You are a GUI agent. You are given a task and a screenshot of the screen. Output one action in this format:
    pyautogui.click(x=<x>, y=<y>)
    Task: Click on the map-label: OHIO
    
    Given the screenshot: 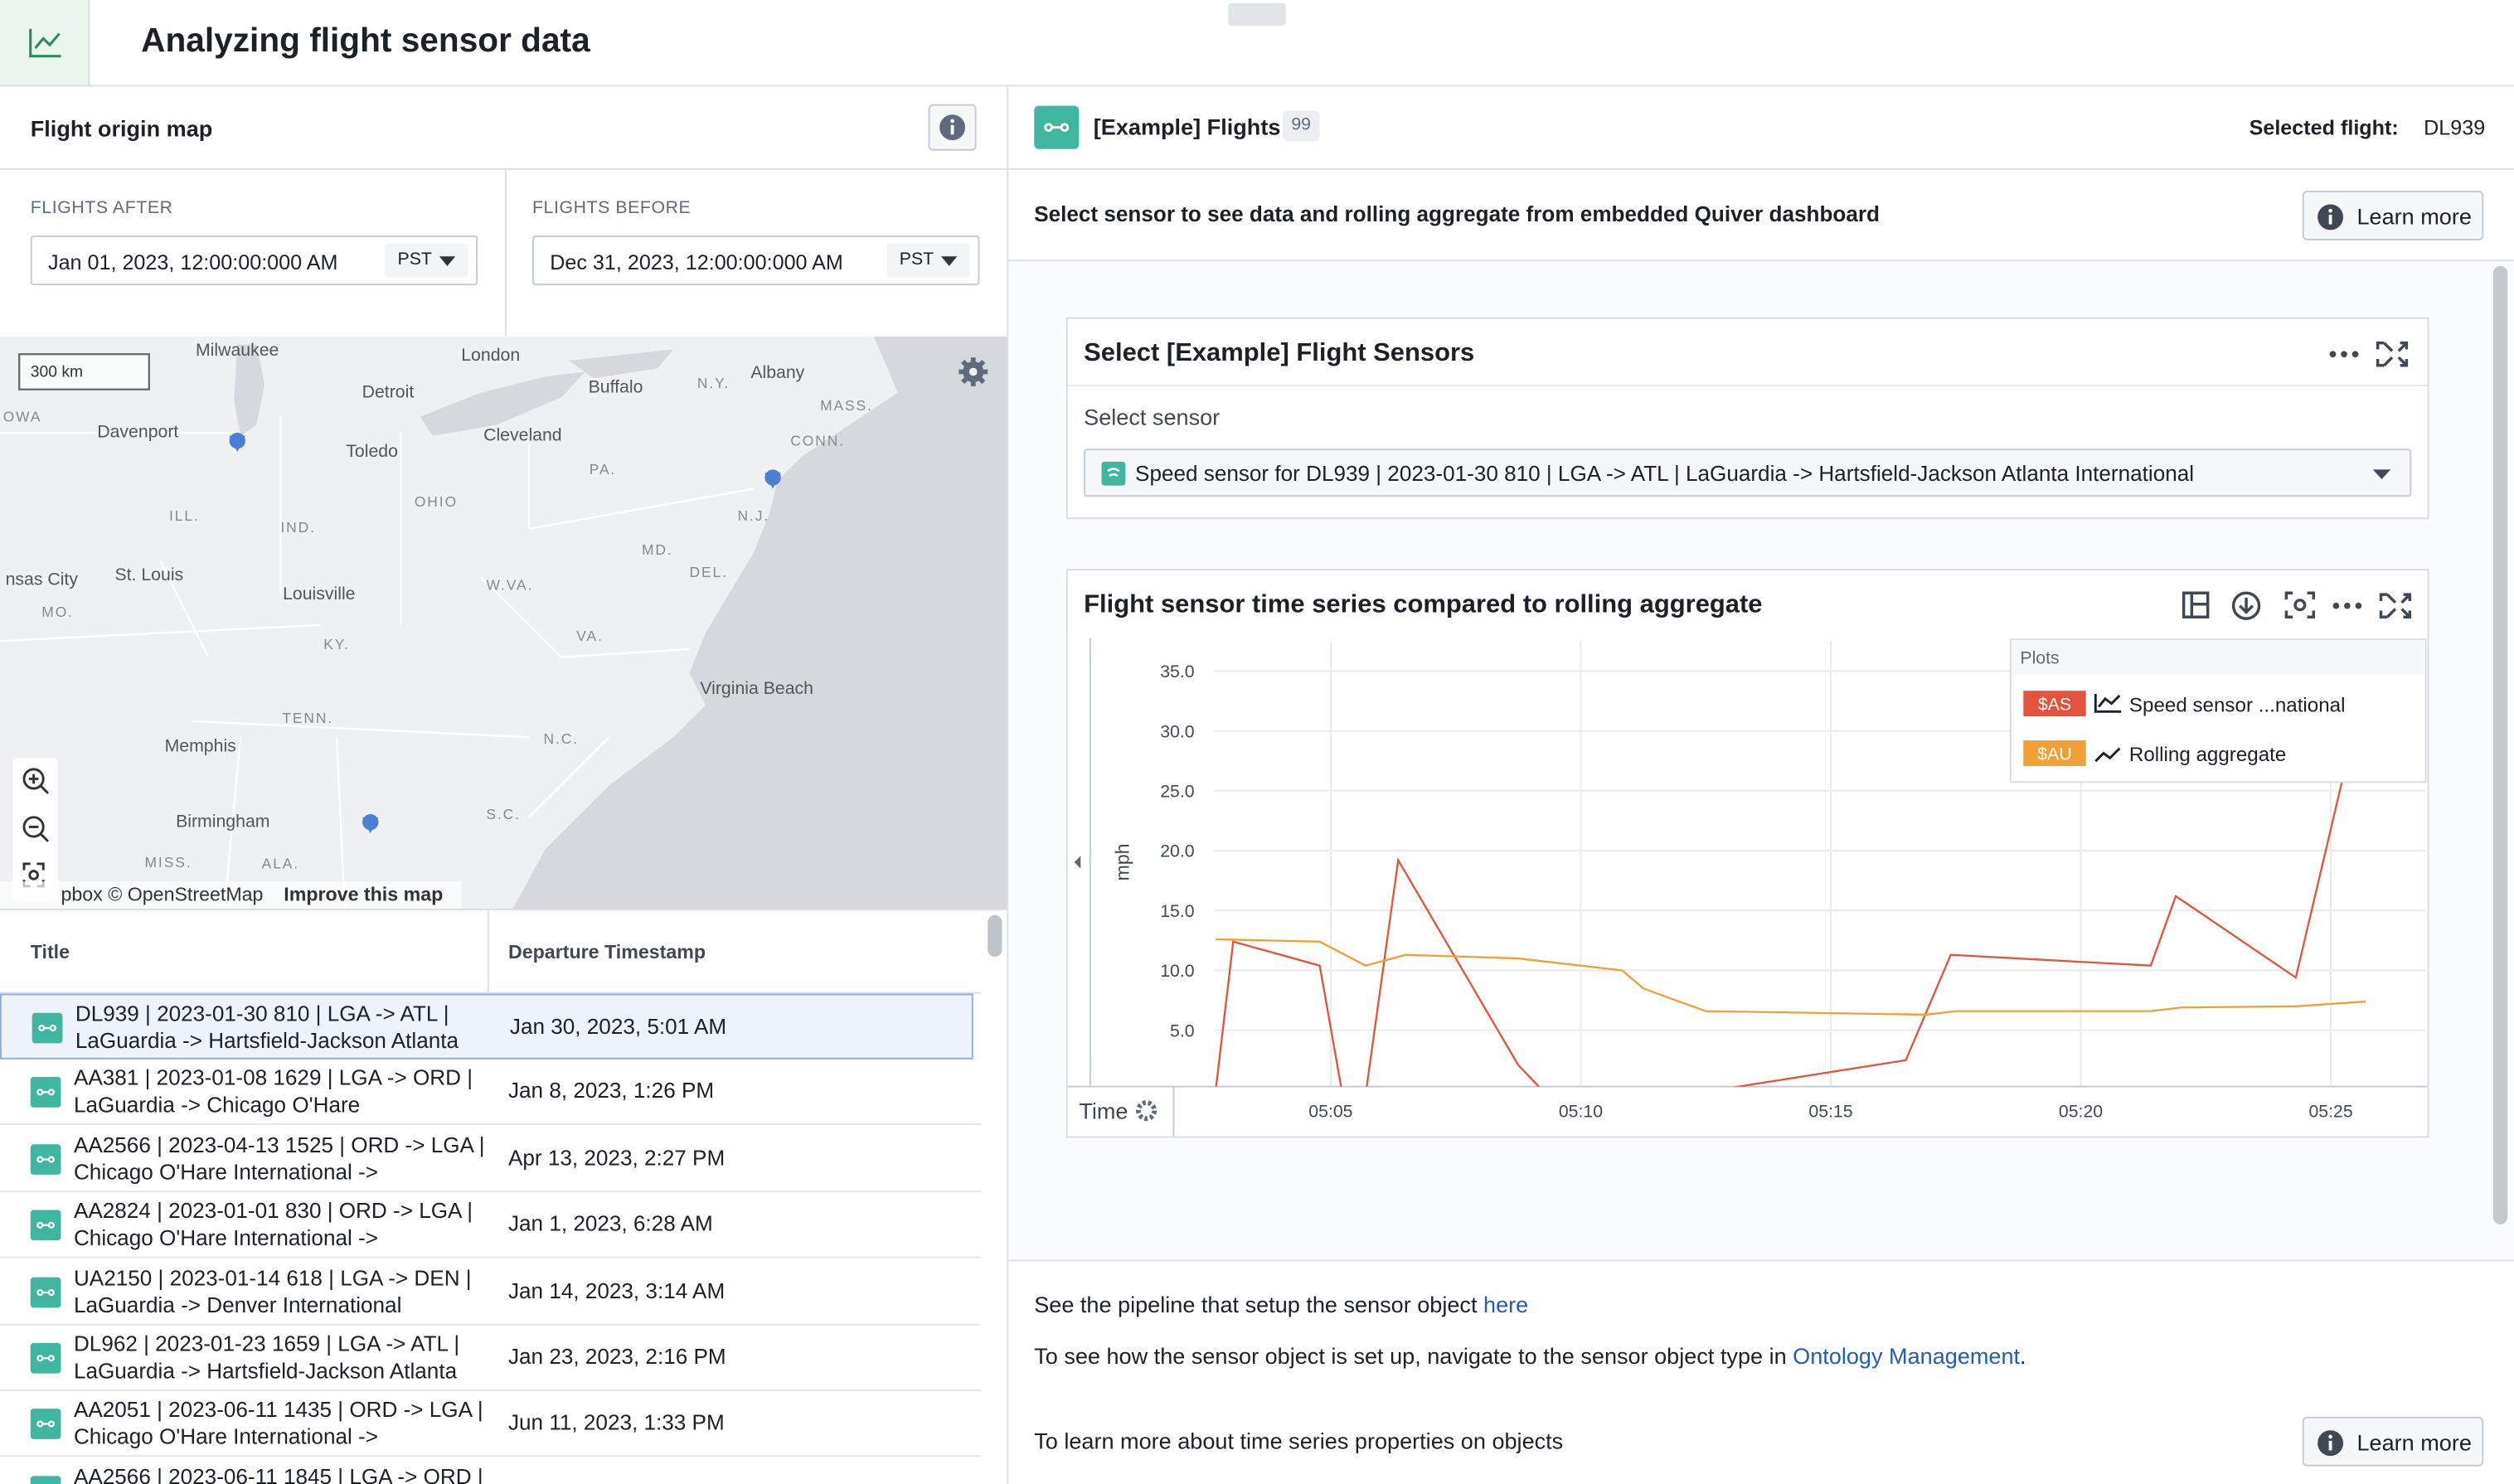 What is the action you would take?
    pyautogui.click(x=436, y=501)
    